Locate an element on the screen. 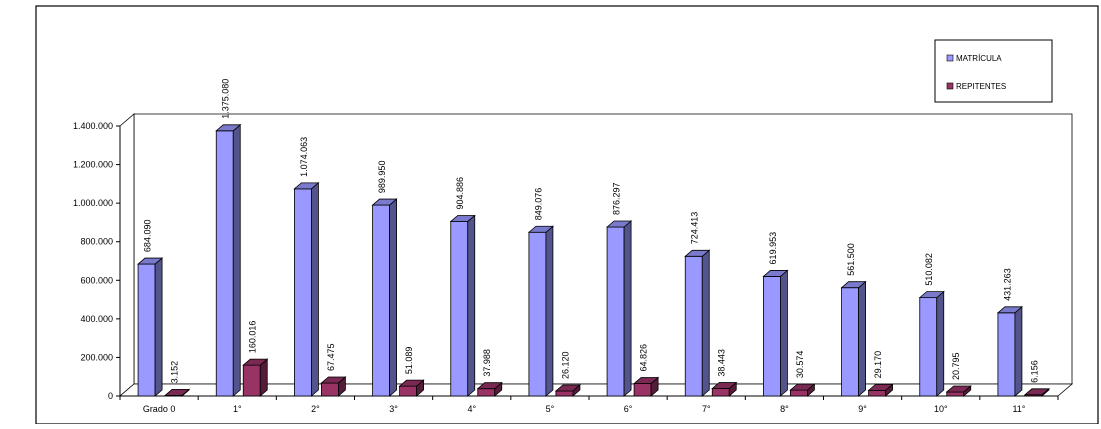 The image size is (1101, 429). bar-matricula-data-label: 1.074.063 is located at coordinates (304, 157).